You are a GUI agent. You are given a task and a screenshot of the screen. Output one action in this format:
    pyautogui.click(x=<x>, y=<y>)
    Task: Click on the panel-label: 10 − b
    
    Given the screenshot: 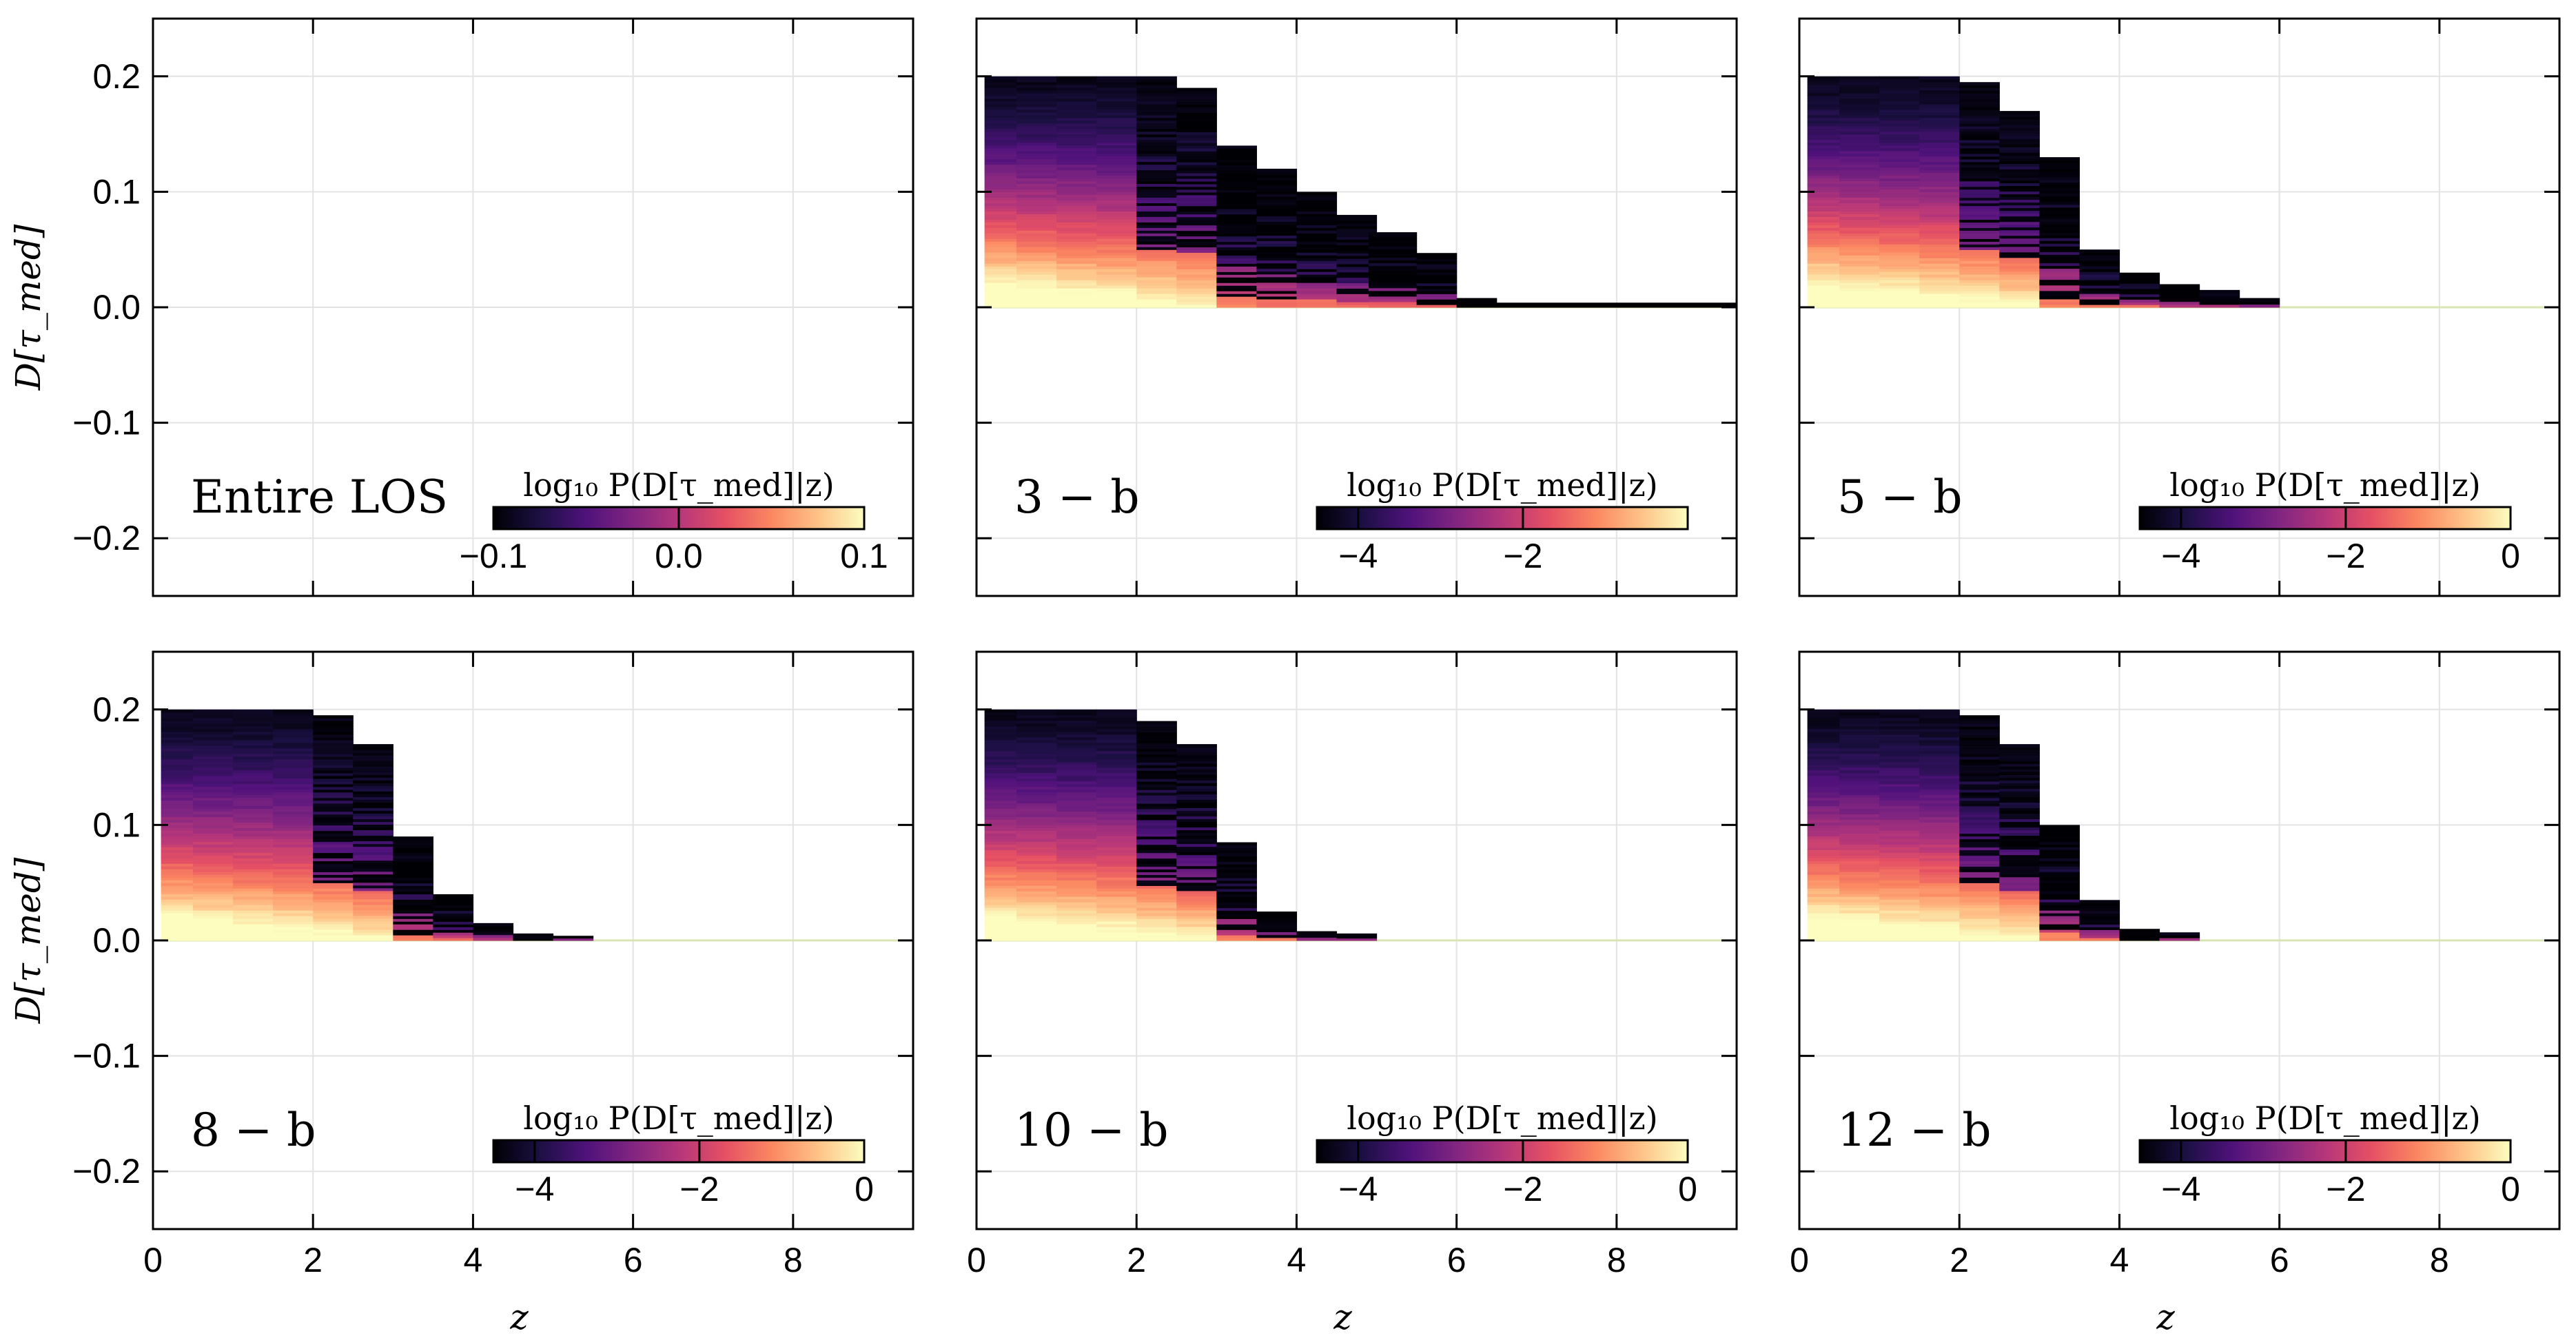 What is the action you would take?
    pyautogui.click(x=1091, y=1130)
    